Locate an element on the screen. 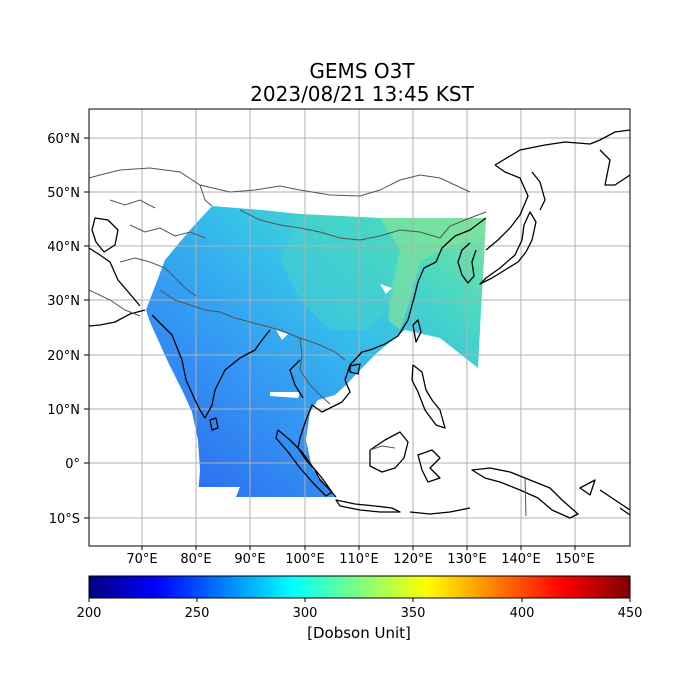  colorbar-tick-450: 450 is located at coordinates (630, 613).